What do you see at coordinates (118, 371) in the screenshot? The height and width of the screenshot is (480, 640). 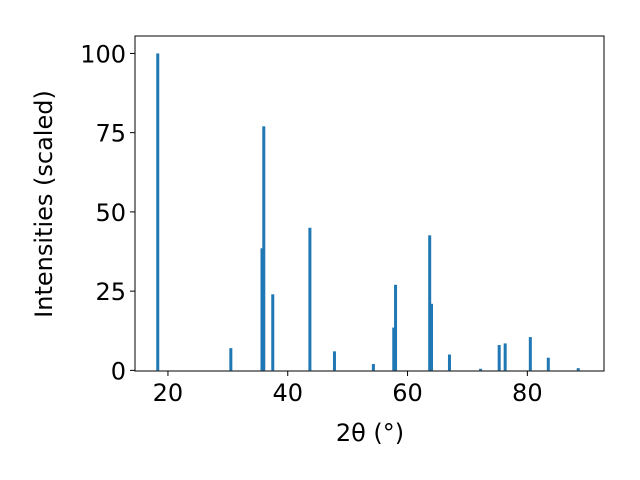 I see `y-tick-label: 0` at bounding box center [118, 371].